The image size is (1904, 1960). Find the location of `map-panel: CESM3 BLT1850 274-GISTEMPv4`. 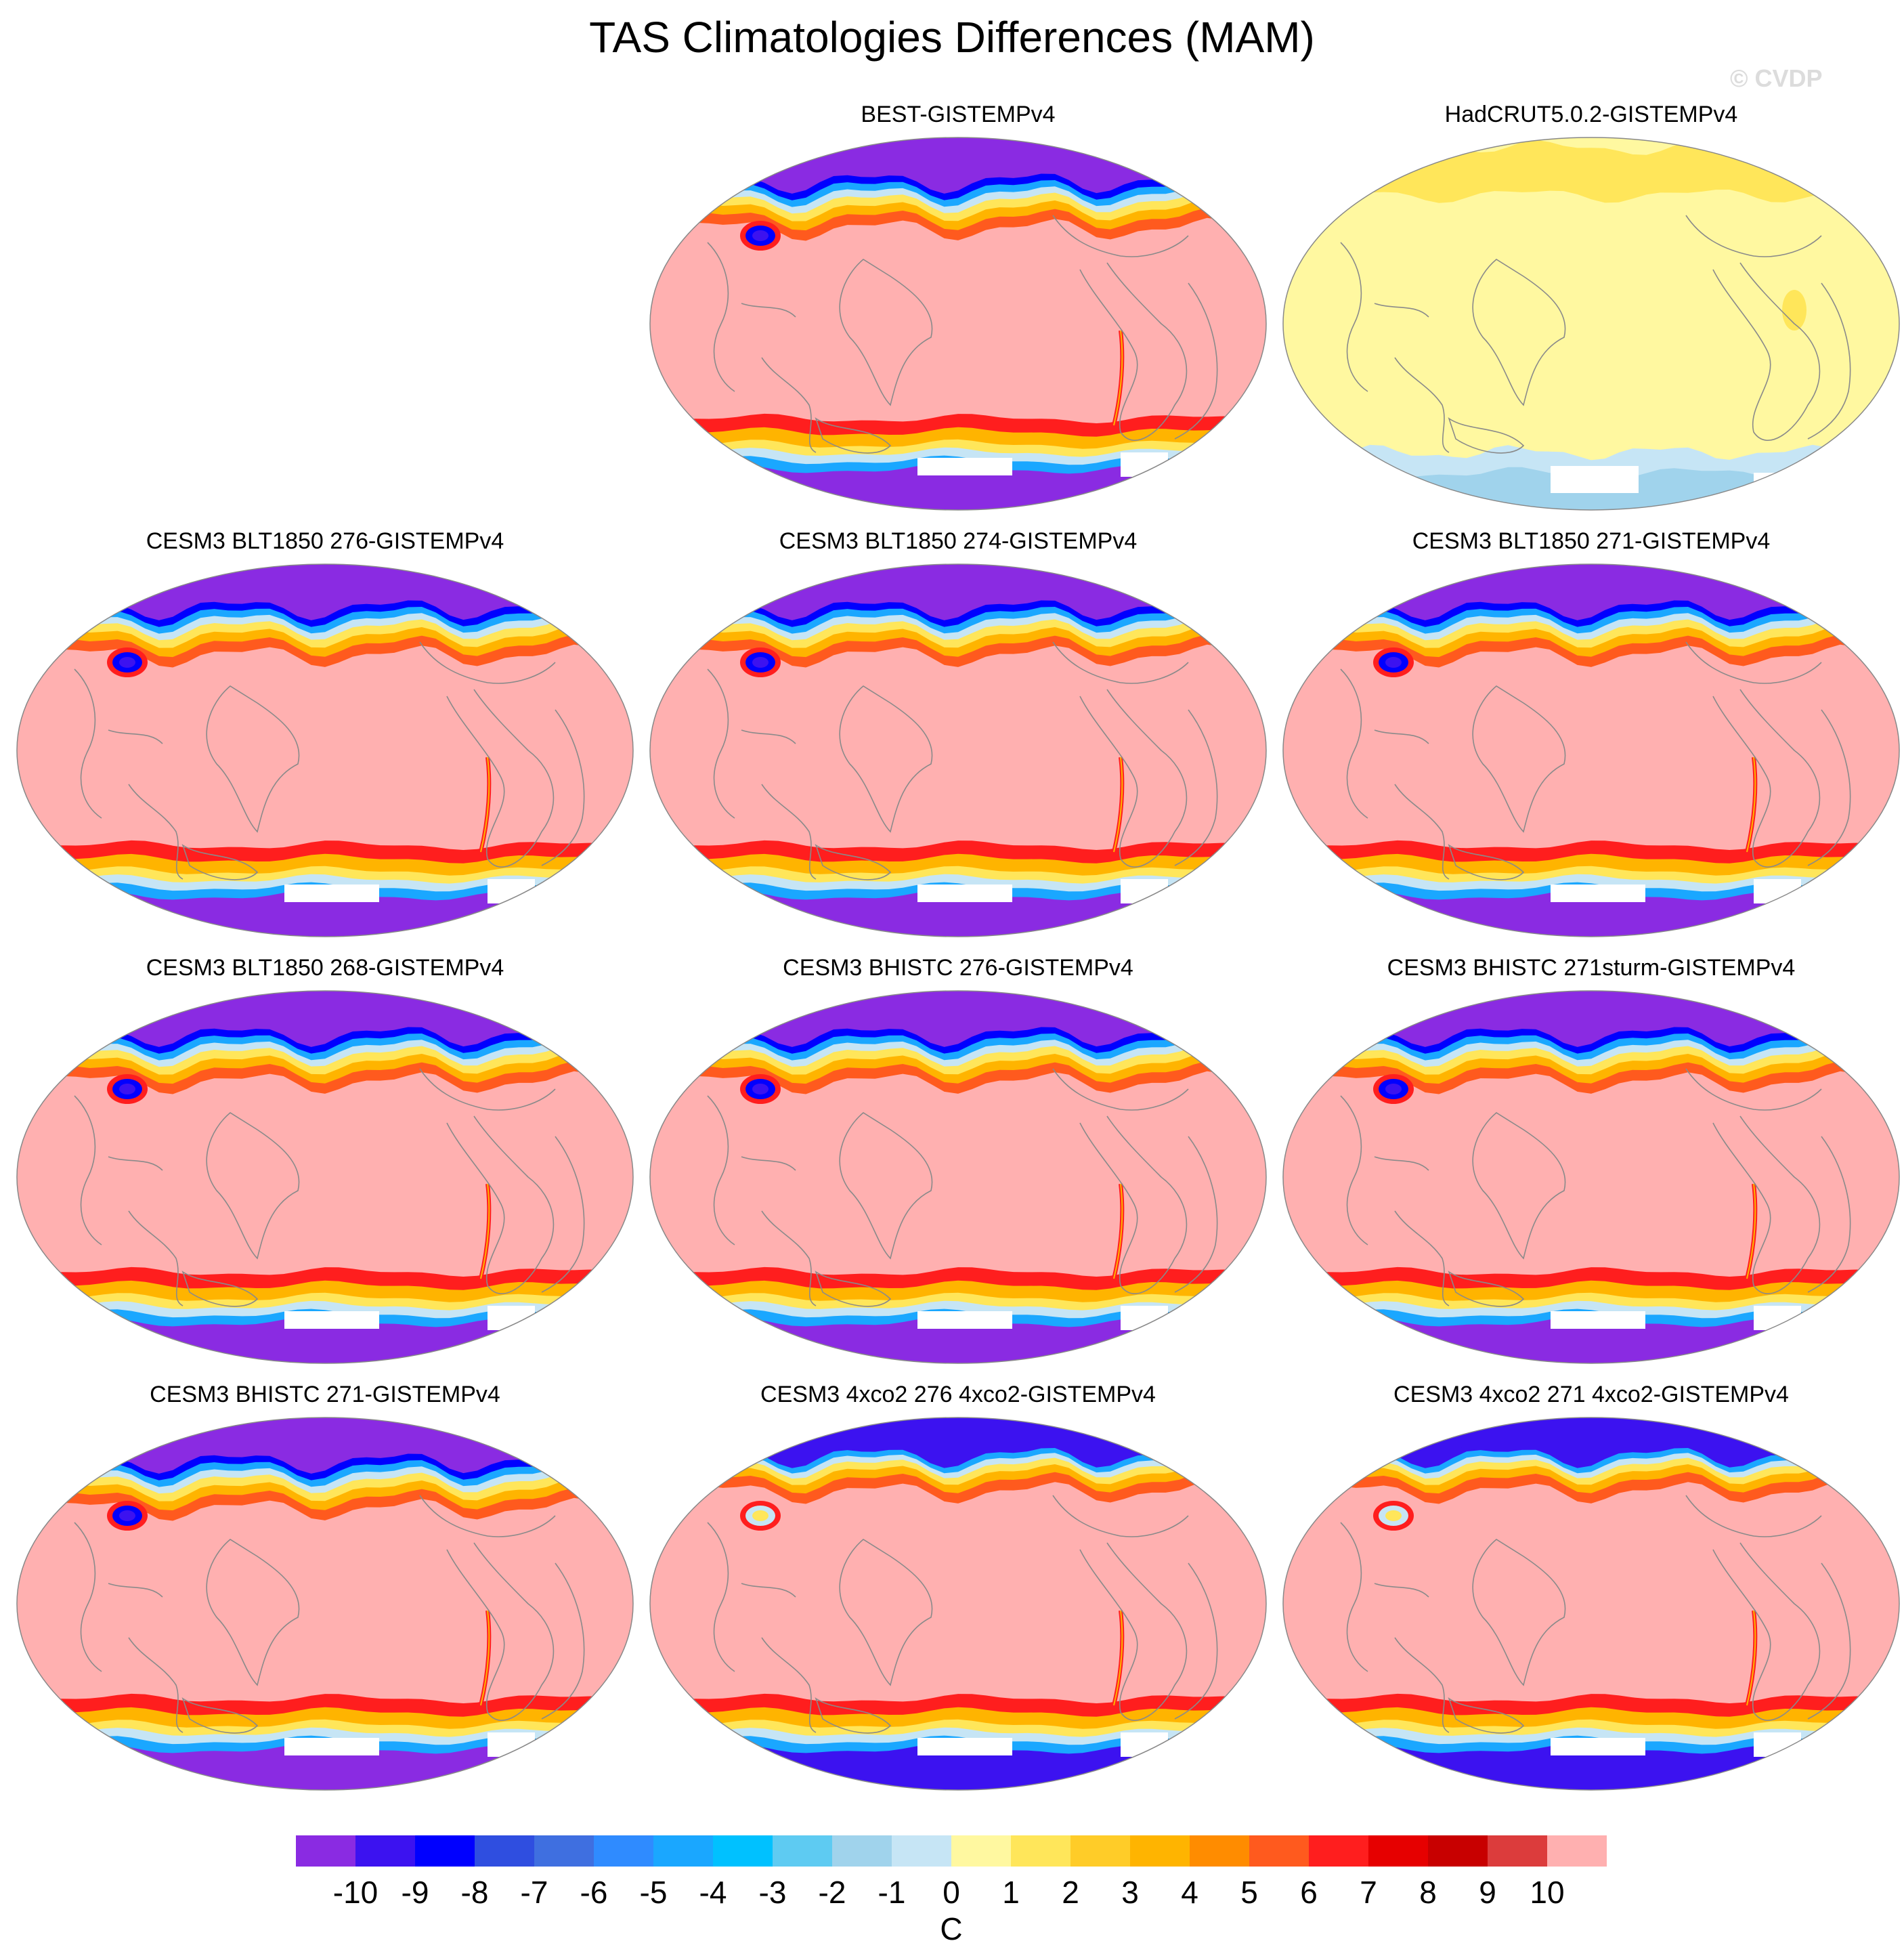

map-panel: CESM3 BLT1850 274-GISTEMPv4 is located at coordinates (959, 738).